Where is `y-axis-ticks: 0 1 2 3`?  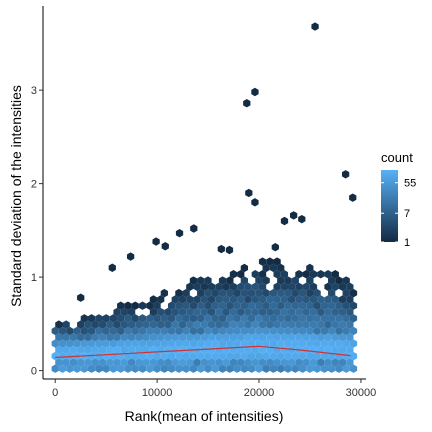 y-axis-ticks: 0 1 2 3 is located at coordinates (37, 231).